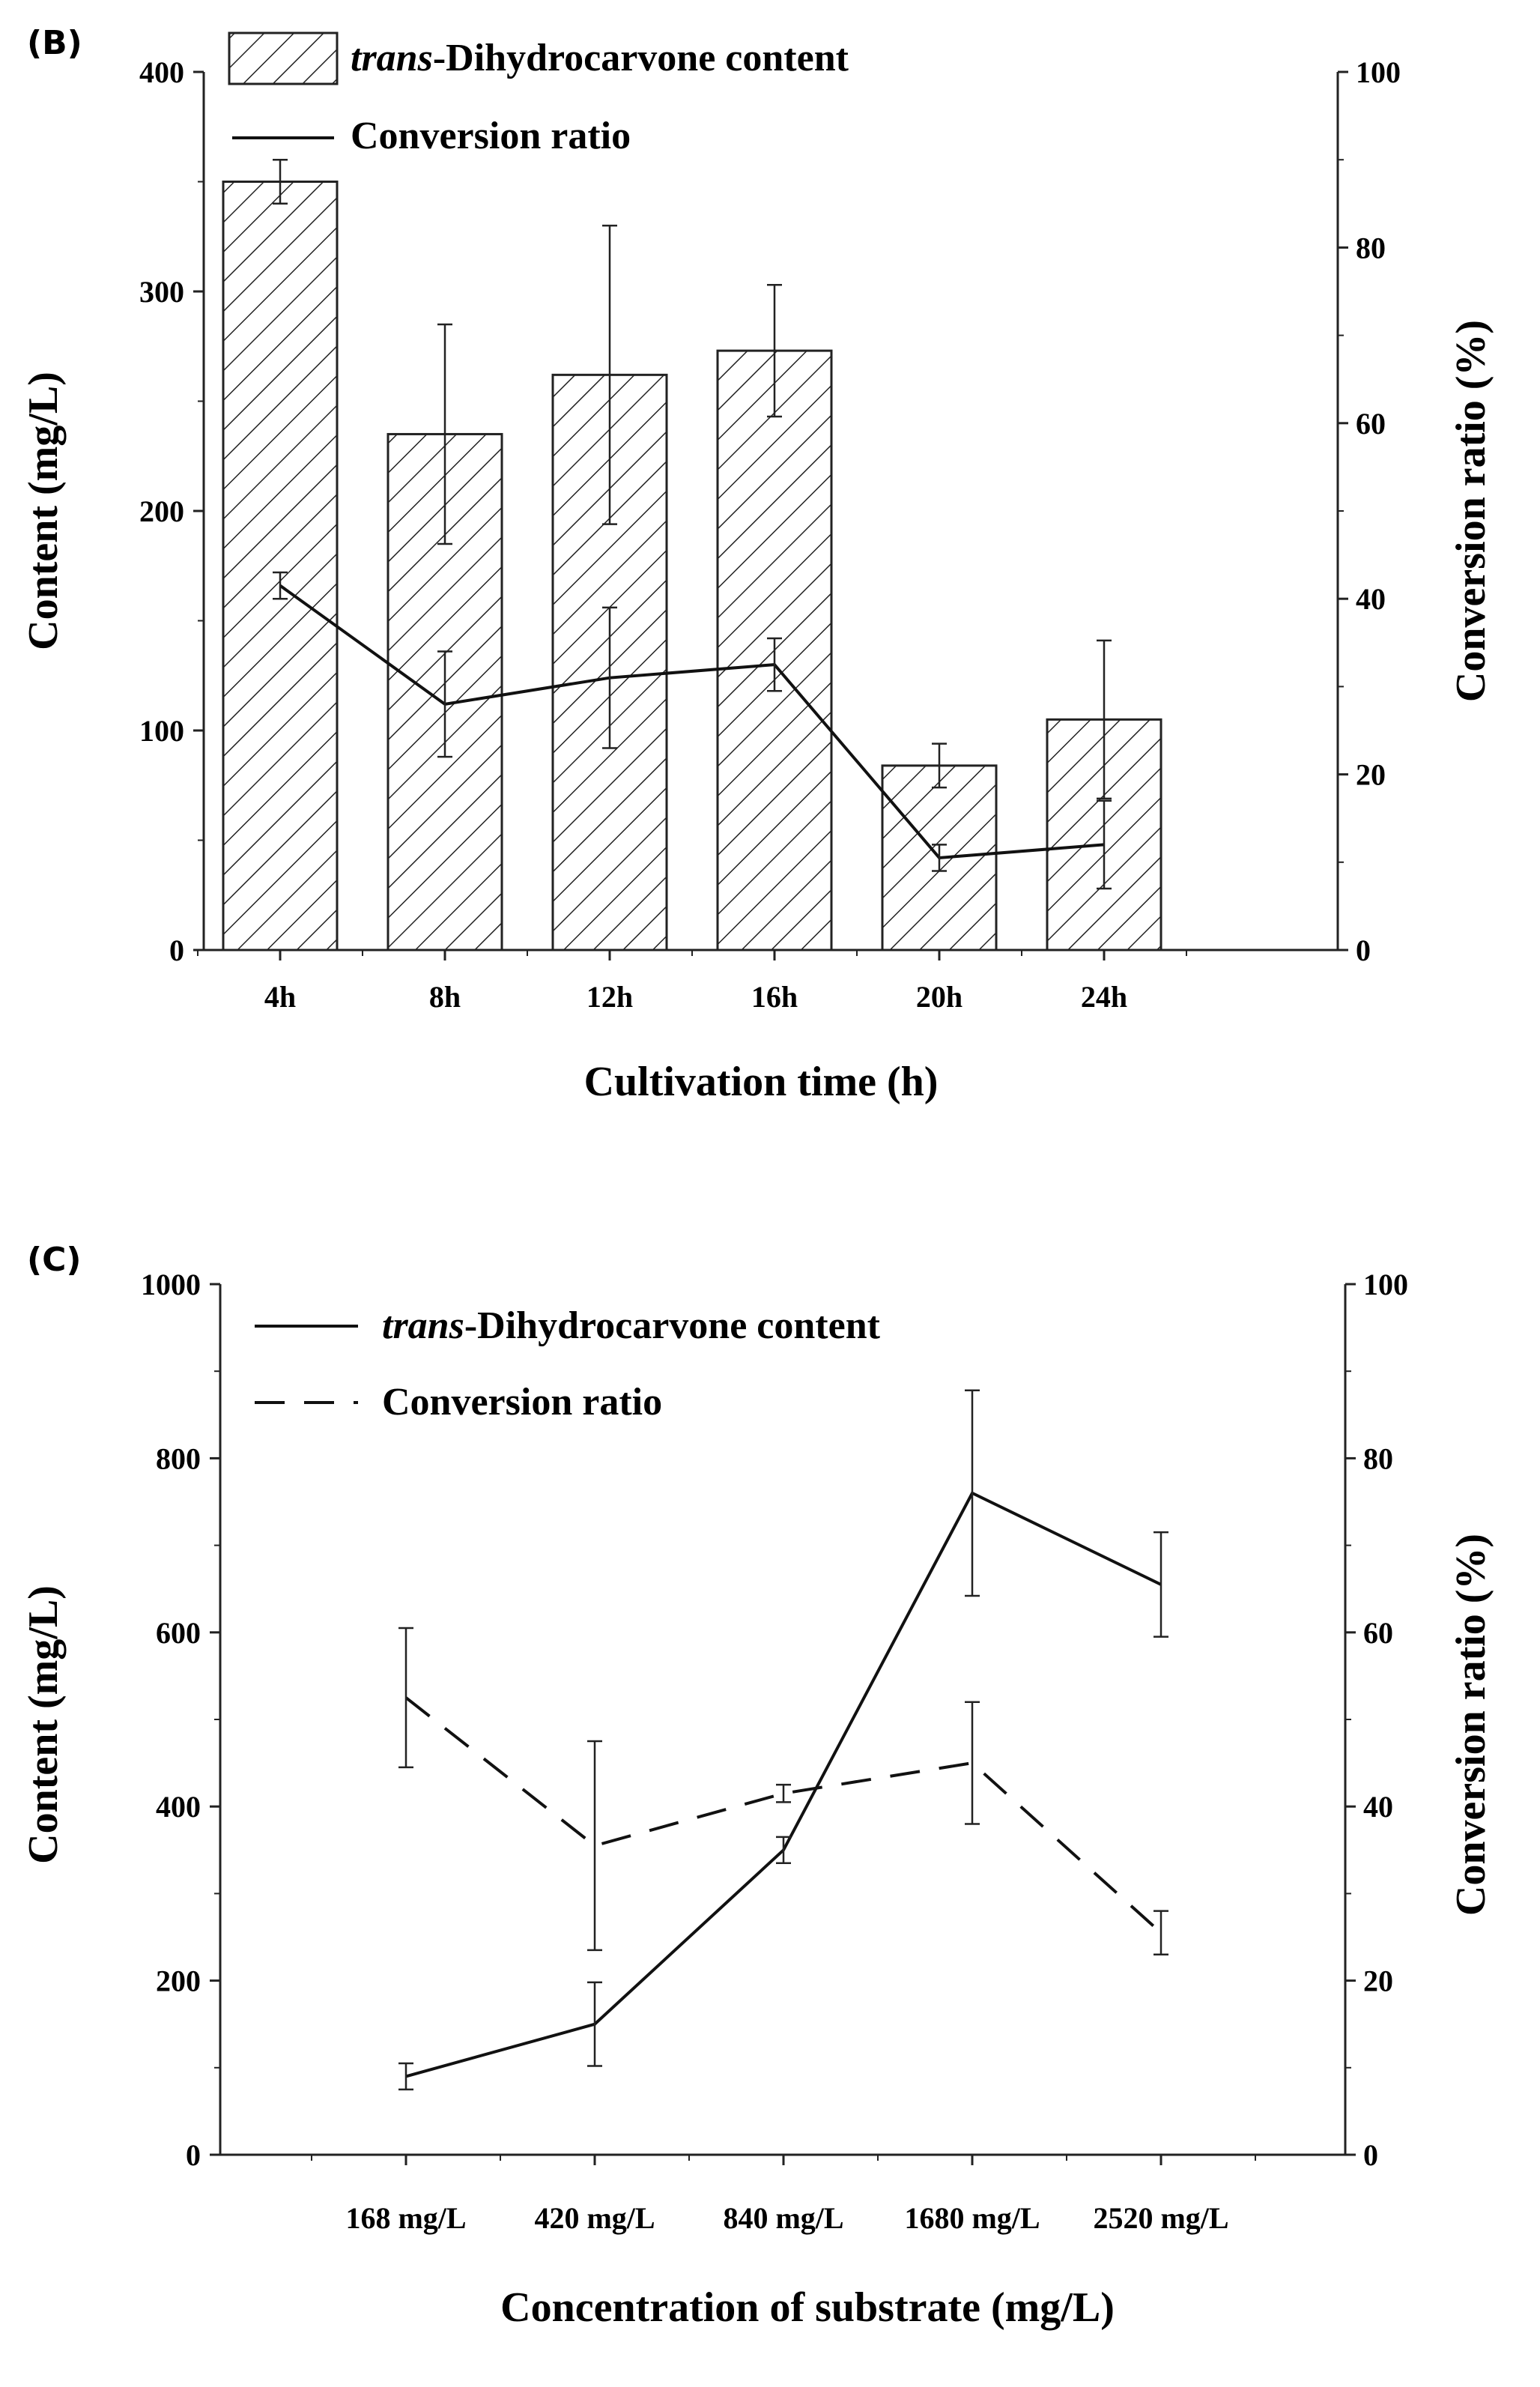 The image size is (1540, 2387). I want to click on series-line-dashed, so click(783, 1815).